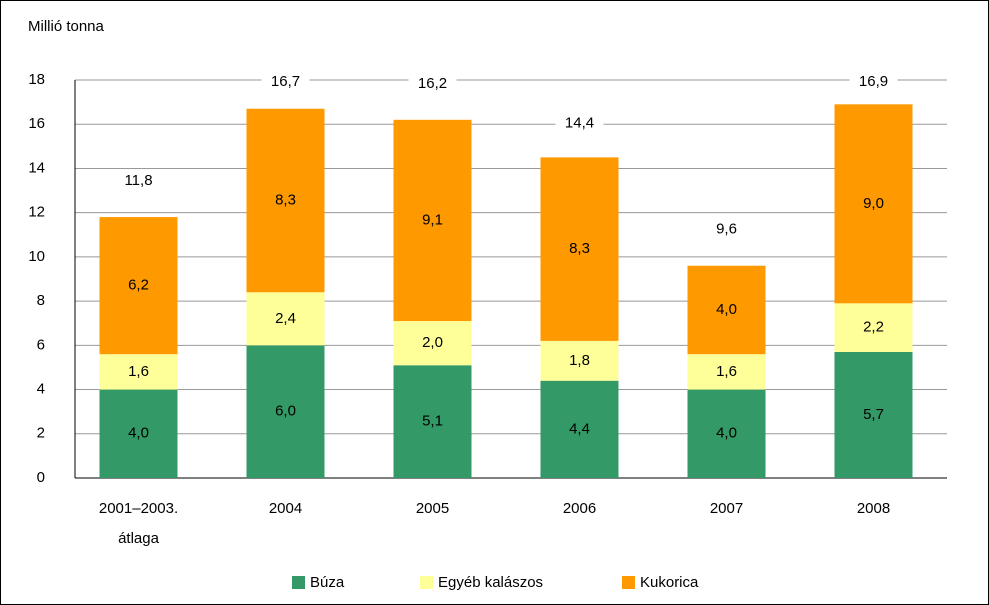 The image size is (989, 605). Describe the element at coordinates (41, 389) in the screenshot. I see `y-tick-label: 4` at that location.